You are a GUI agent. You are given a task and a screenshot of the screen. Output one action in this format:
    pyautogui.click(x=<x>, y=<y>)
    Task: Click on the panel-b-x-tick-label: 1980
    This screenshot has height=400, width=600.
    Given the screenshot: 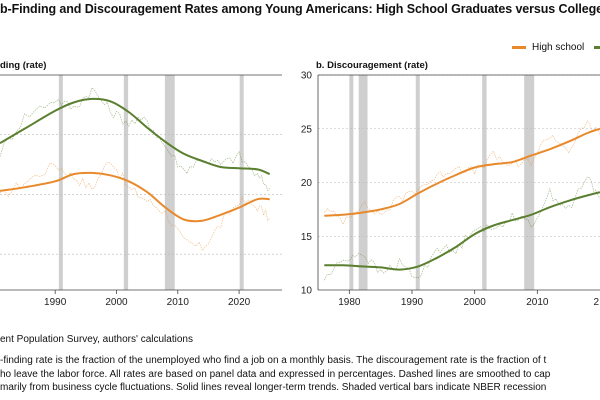 What is the action you would take?
    pyautogui.click(x=349, y=302)
    